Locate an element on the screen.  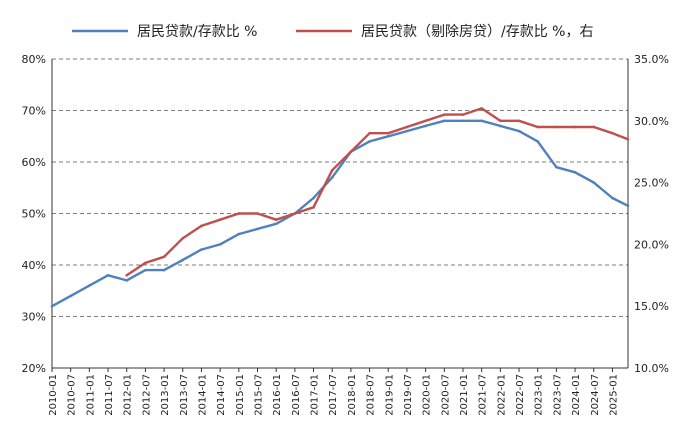
x-tick-label: 2015-07 is located at coordinates (258, 395).